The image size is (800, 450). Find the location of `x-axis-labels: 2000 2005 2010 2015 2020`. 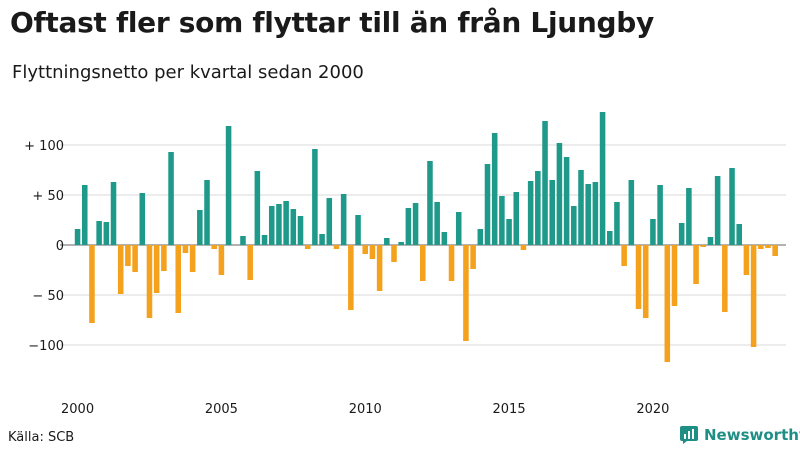

x-axis-labels: 2000 2005 2010 2015 2020 is located at coordinates (365, 409).